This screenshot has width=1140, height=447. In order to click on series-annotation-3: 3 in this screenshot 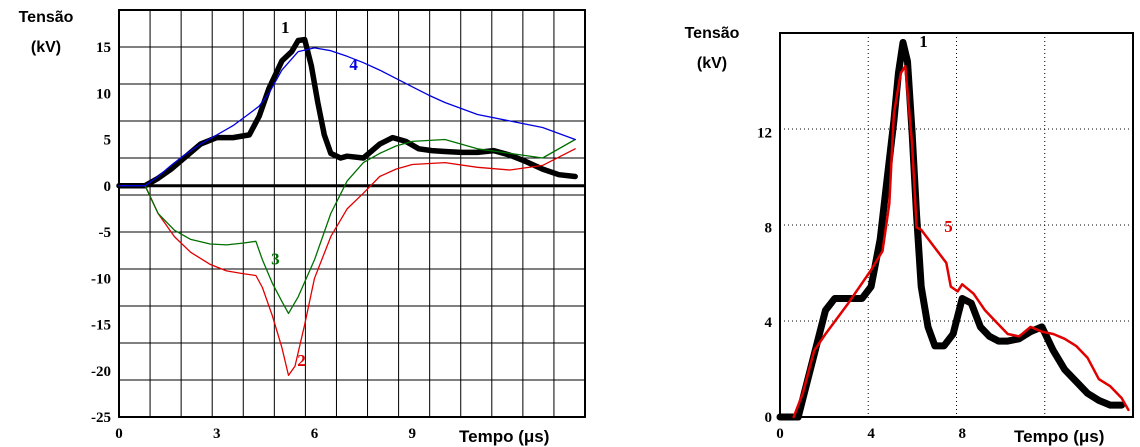, I will do `click(275, 258)`.